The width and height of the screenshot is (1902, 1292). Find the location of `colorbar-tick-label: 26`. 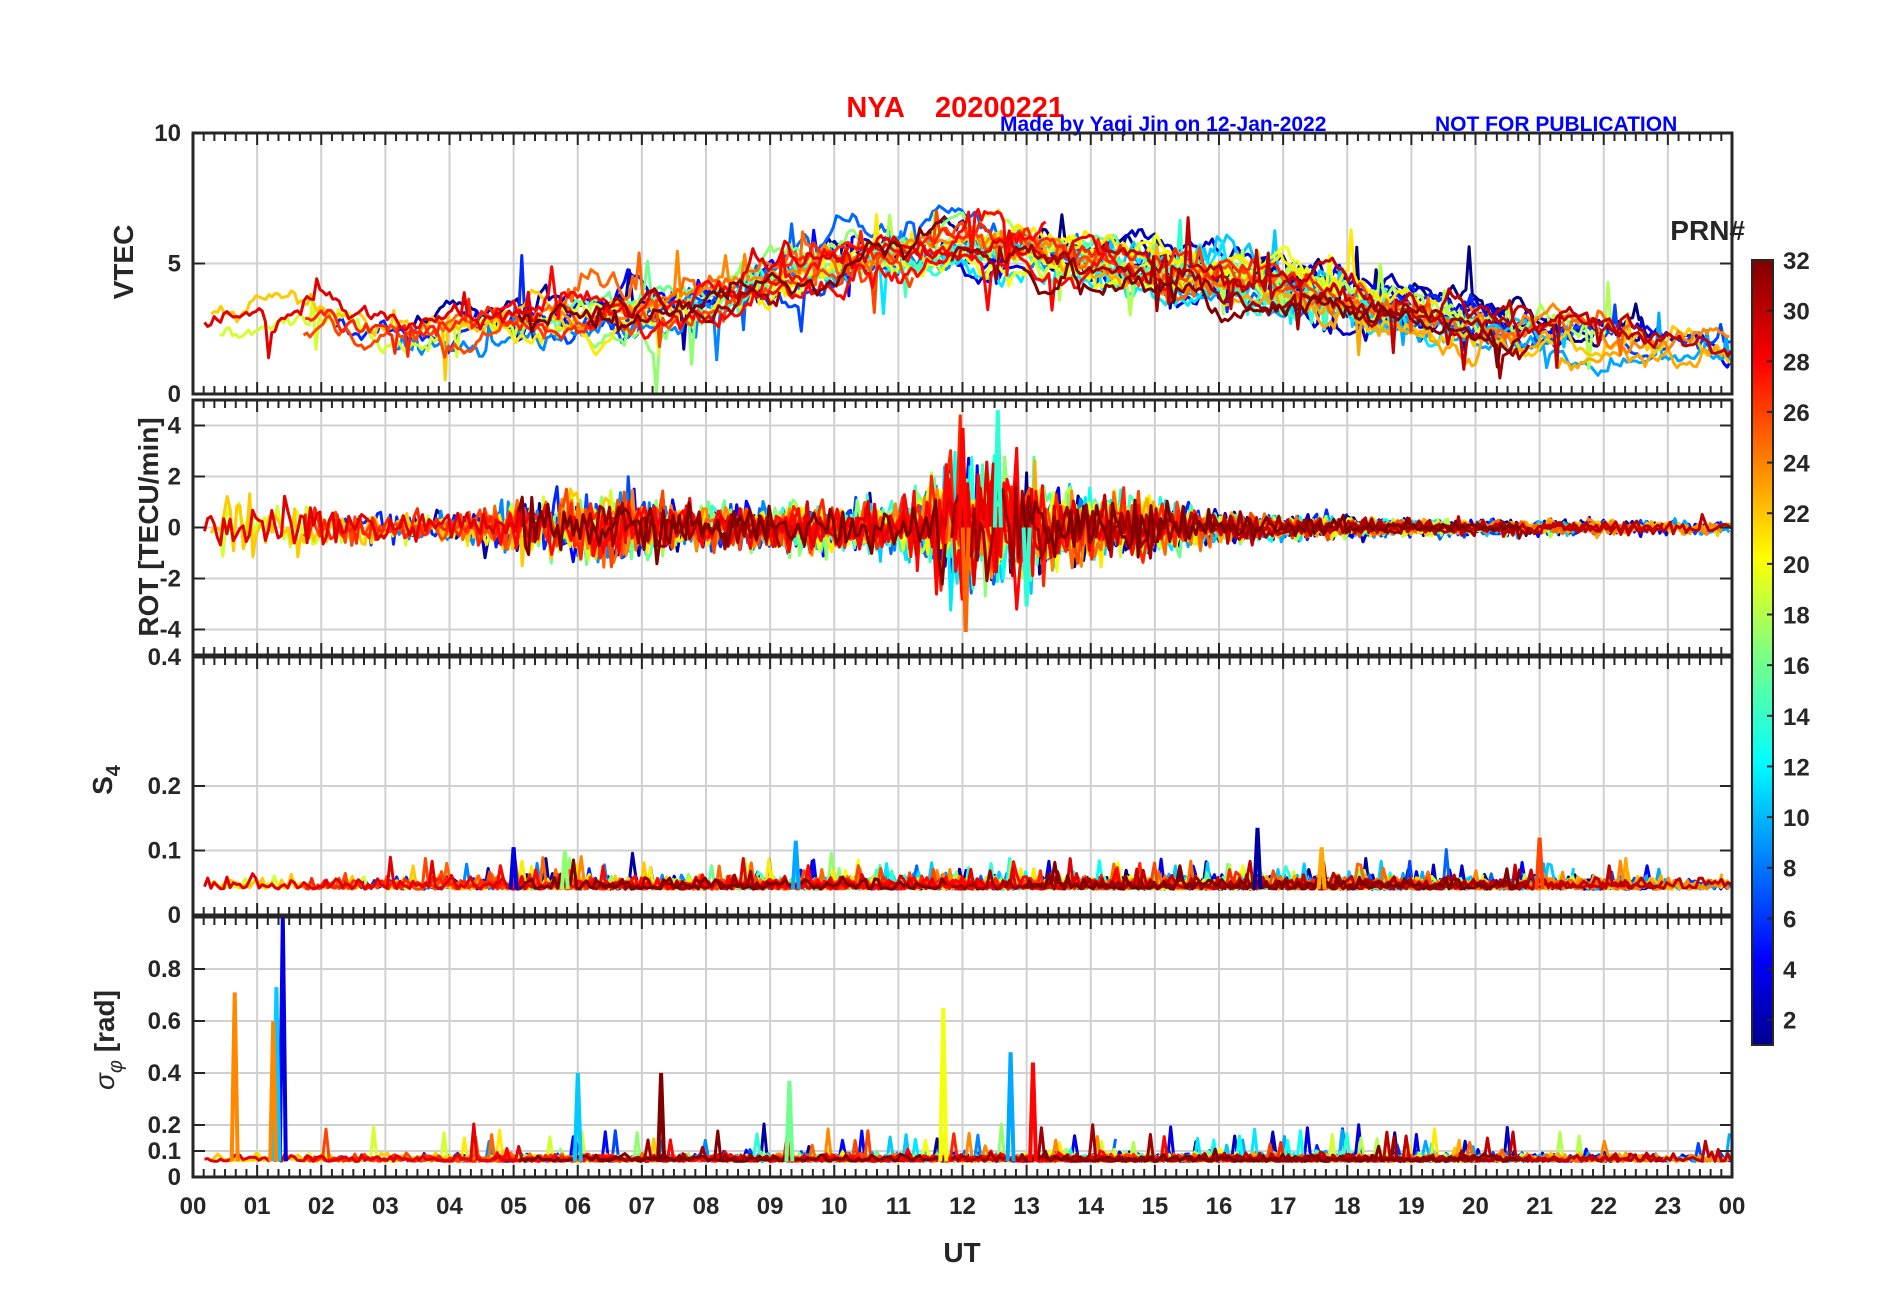

colorbar-tick-label: 26 is located at coordinates (1796, 413).